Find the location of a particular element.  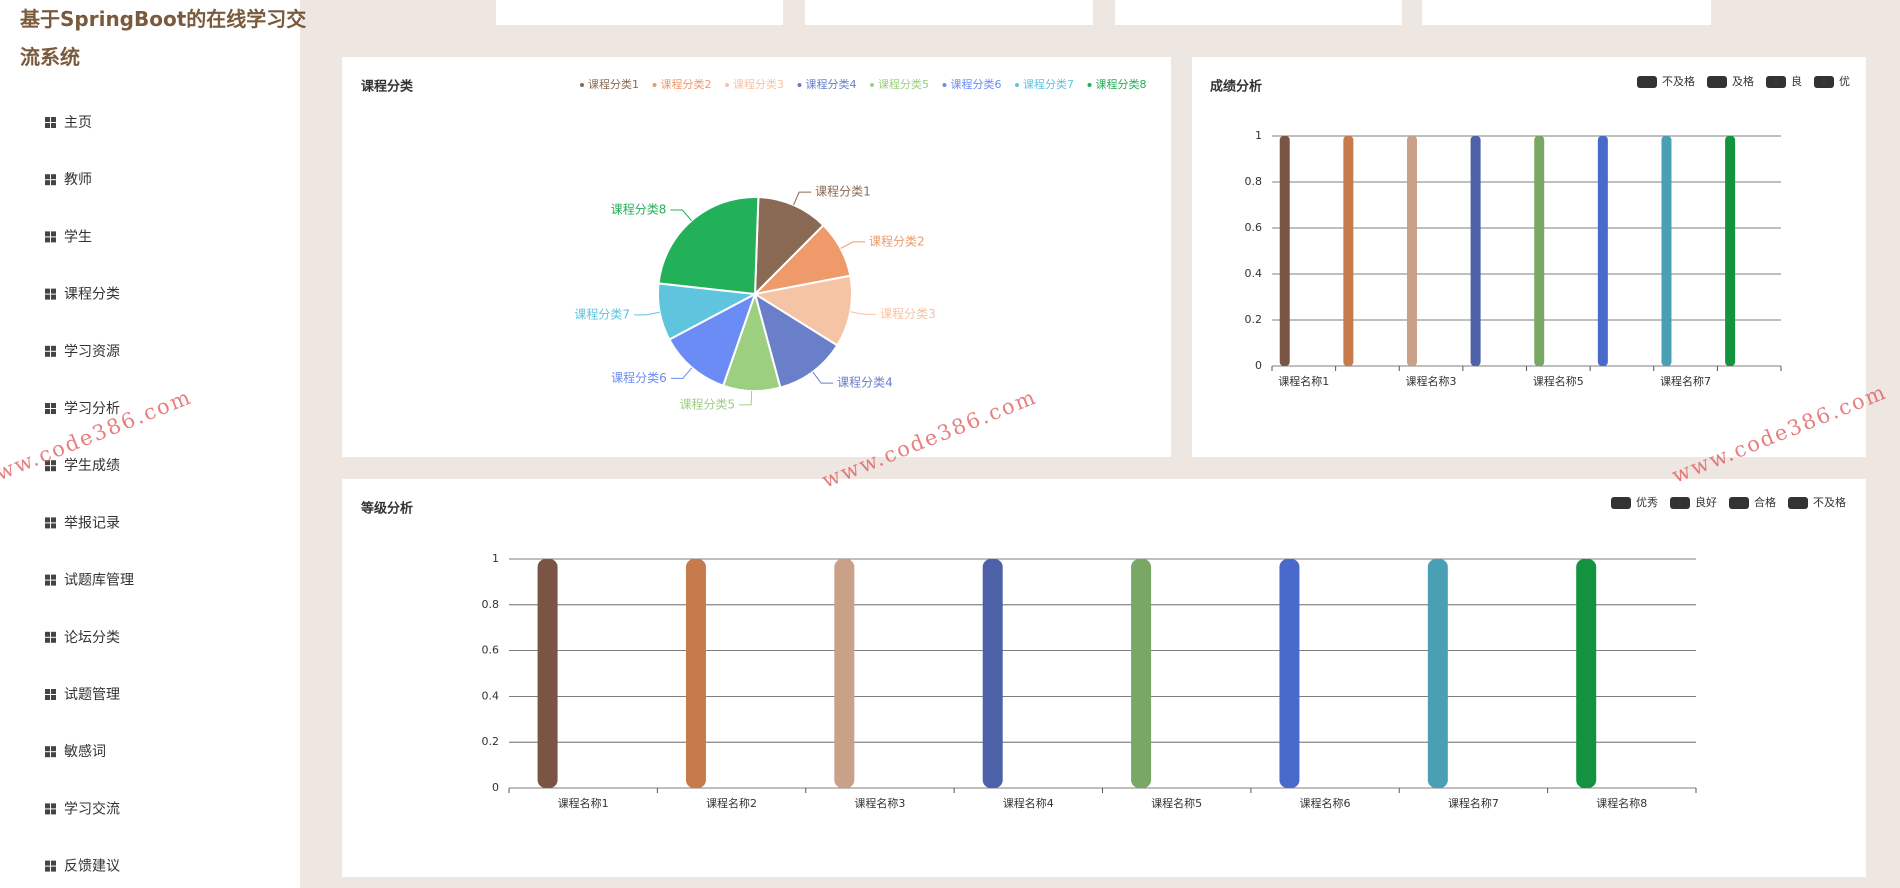

legend-label: 课程分类8 is located at coordinates (1121, 84).